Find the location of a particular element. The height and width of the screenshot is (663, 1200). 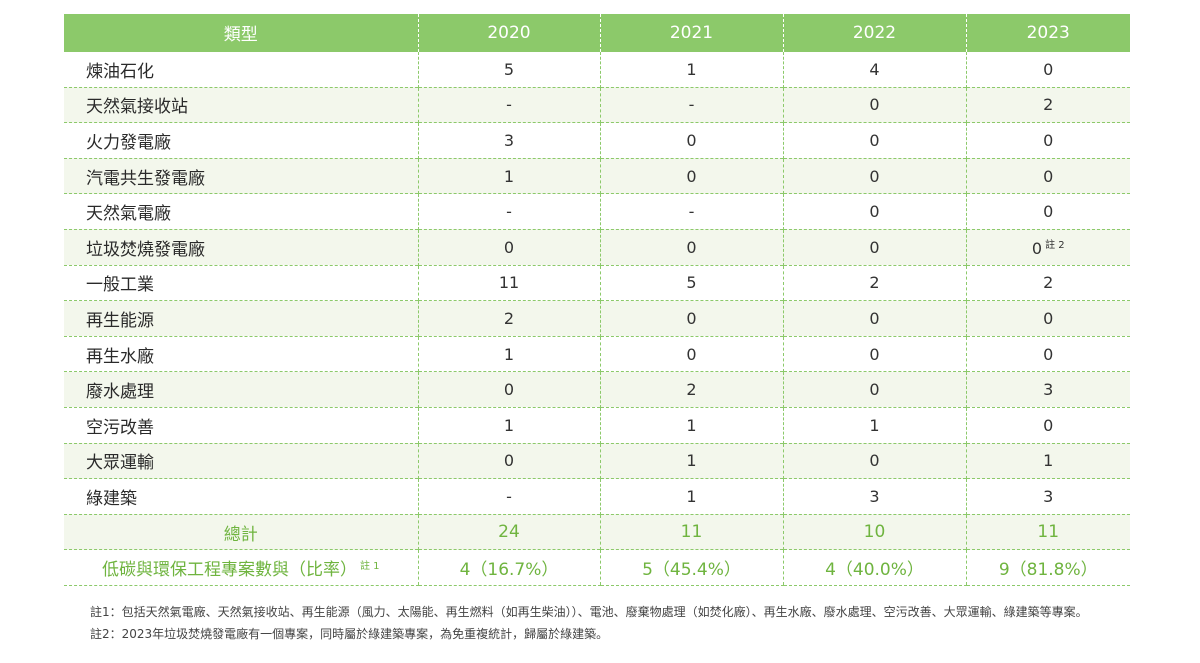

header-year-2023: 2023 is located at coordinates (1047, 33).